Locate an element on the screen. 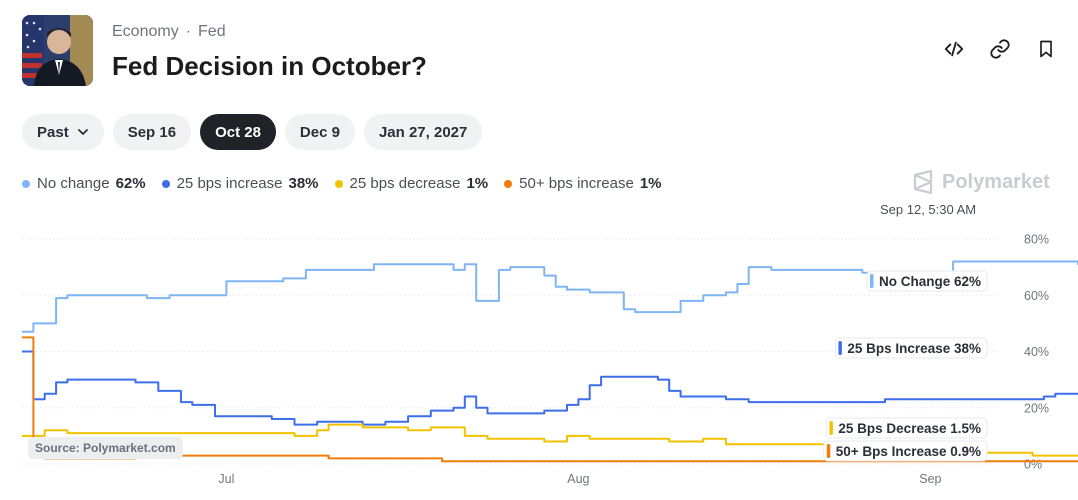 This screenshot has width=1078, height=500. tab-jan-27-2027: Jan 27, 2027 is located at coordinates (423, 132).